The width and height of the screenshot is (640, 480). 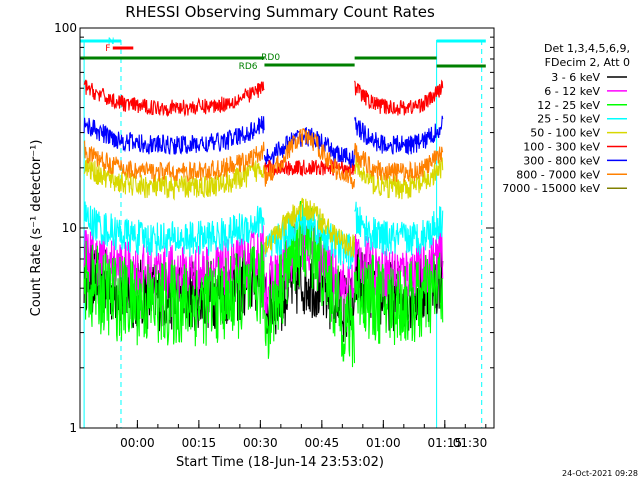 What do you see at coordinates (568, 105) in the screenshot?
I see `legend-label: 12 - 25 keV` at bounding box center [568, 105].